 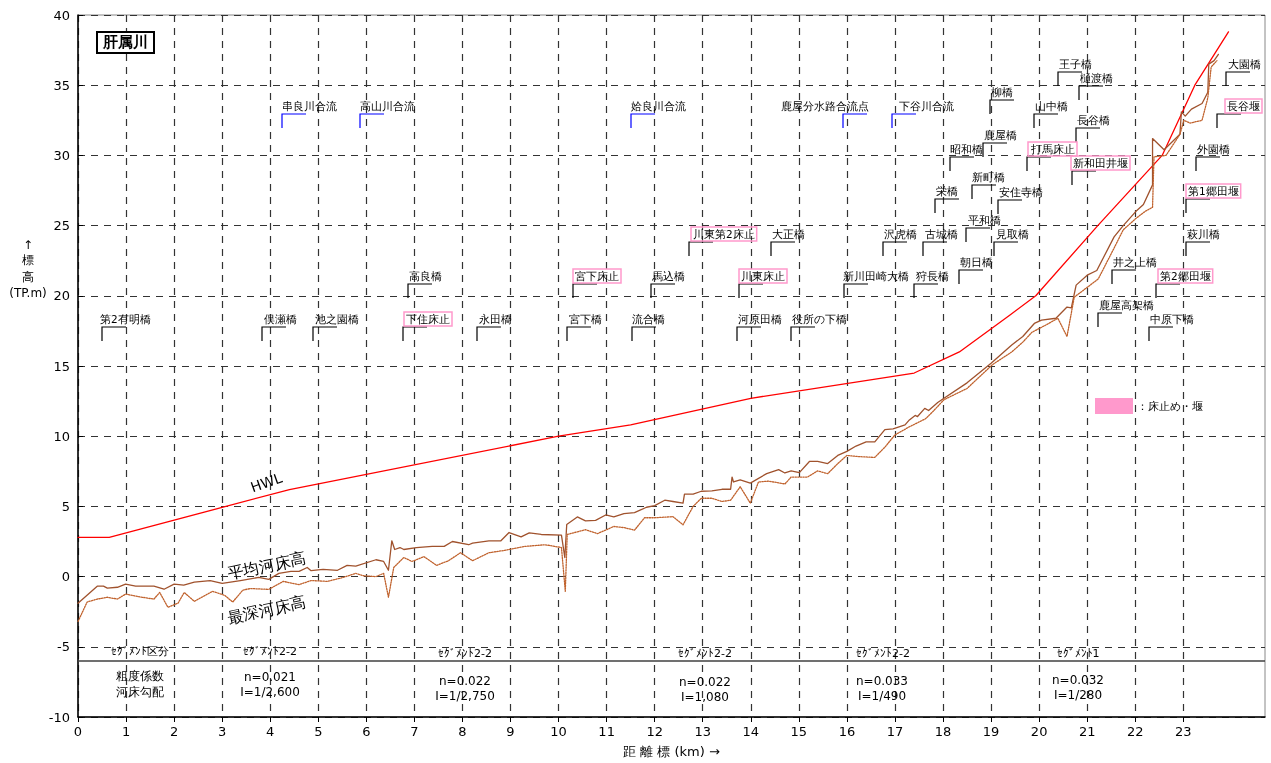 I want to click on annotation: 馬込橋, so click(x=668, y=276).